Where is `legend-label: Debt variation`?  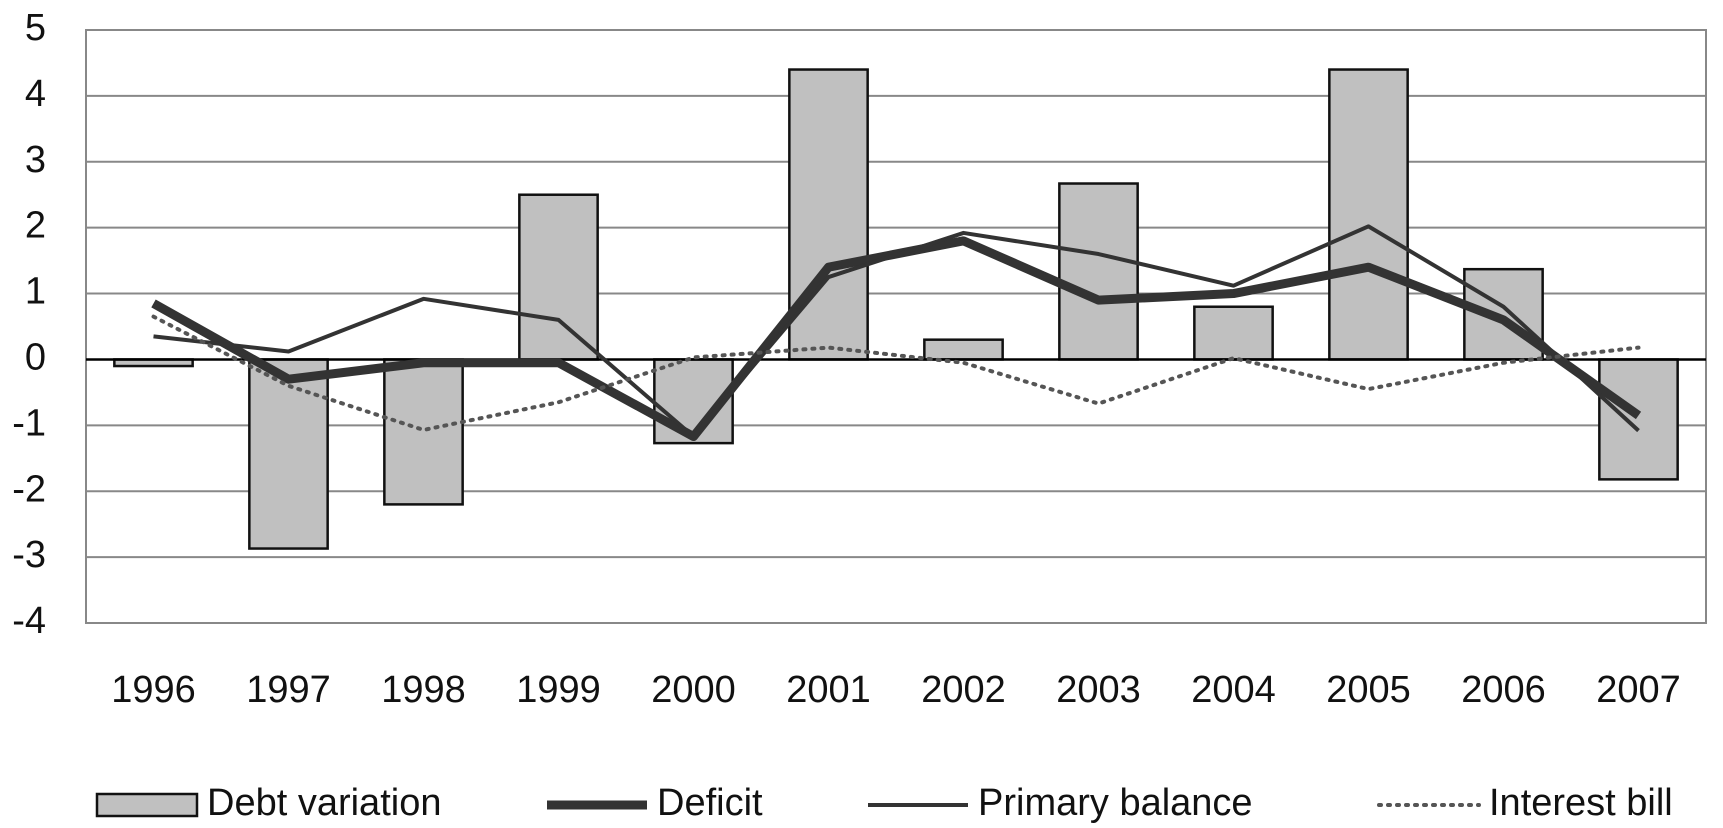
legend-label: Debt variation is located at coordinates (324, 803).